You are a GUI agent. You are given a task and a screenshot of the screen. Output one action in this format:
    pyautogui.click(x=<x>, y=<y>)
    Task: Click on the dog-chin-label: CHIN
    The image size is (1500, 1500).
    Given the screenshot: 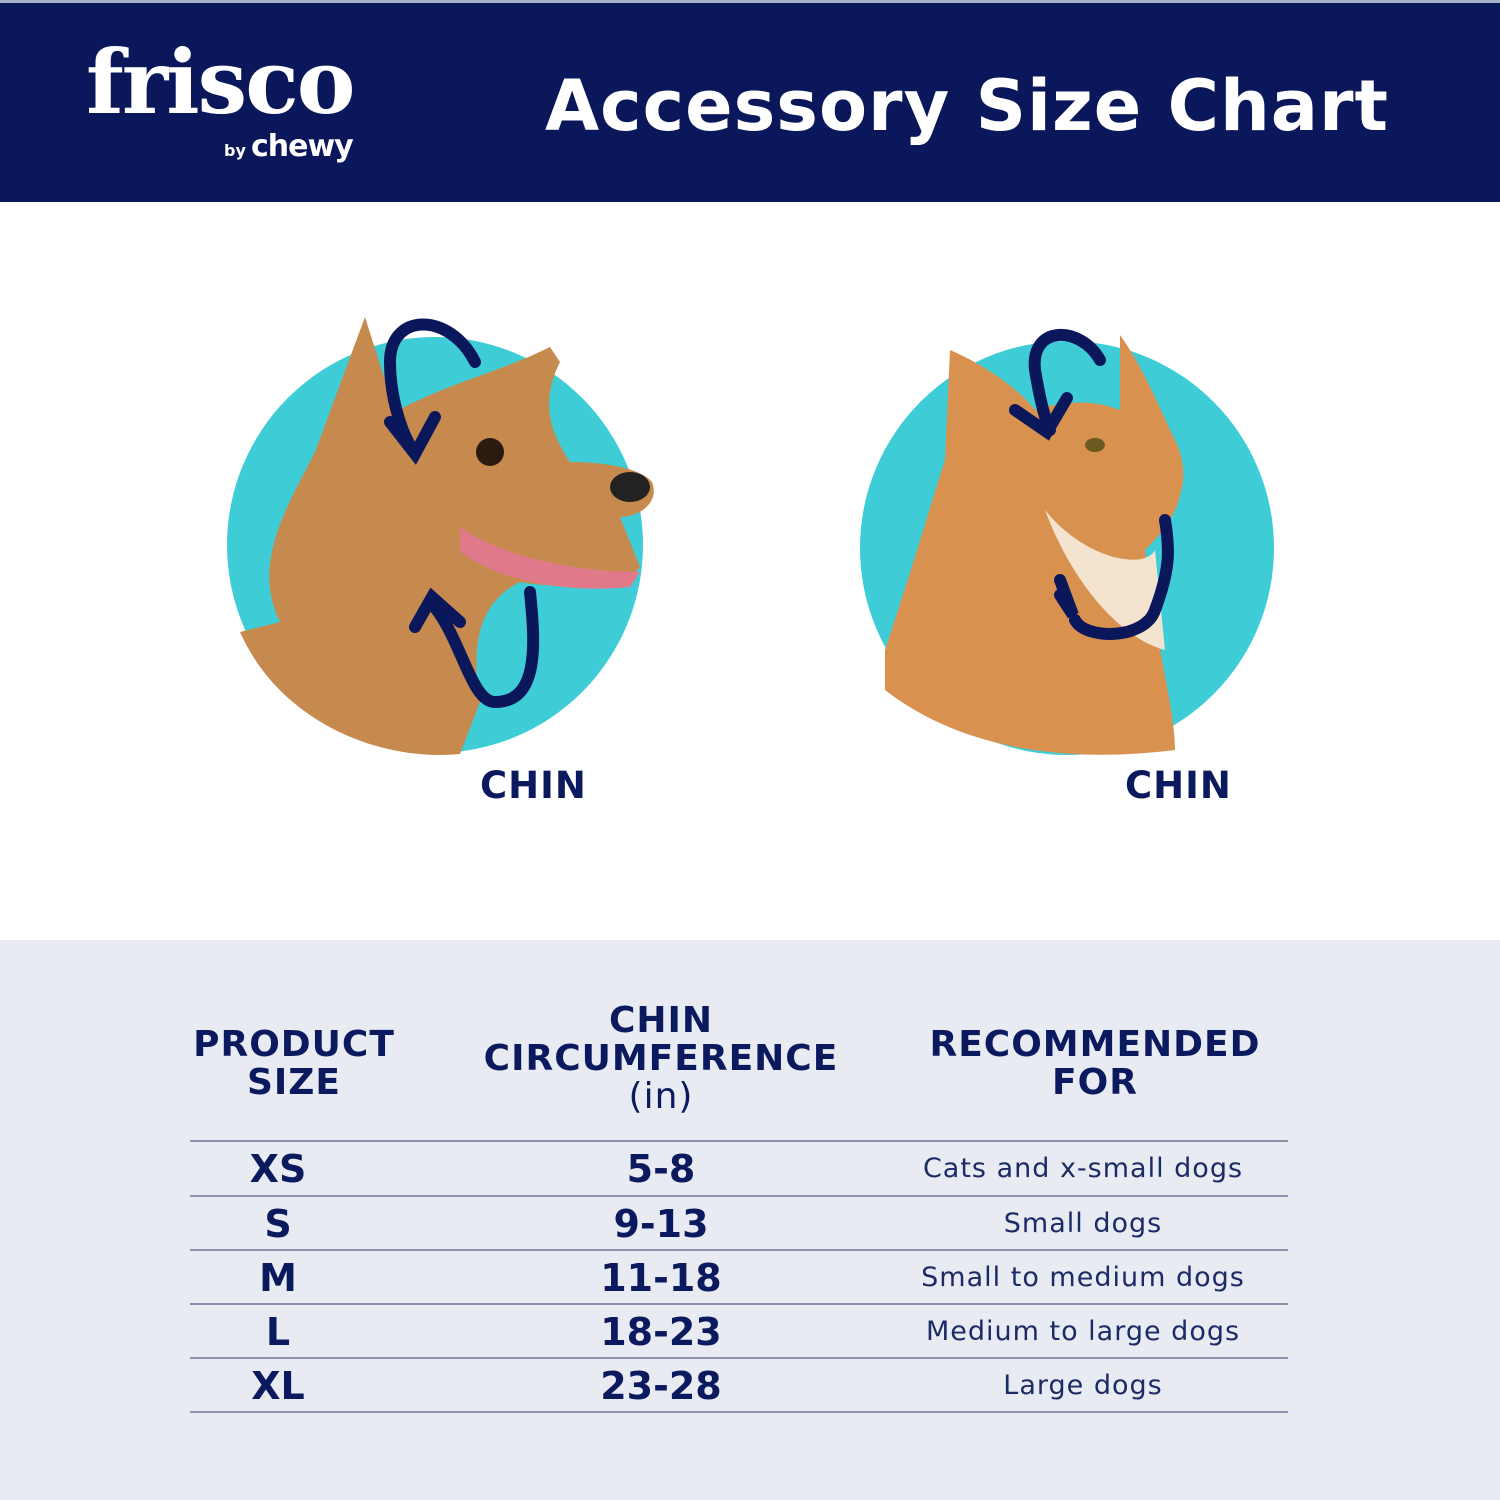 What is the action you would take?
    pyautogui.click(x=533, y=785)
    